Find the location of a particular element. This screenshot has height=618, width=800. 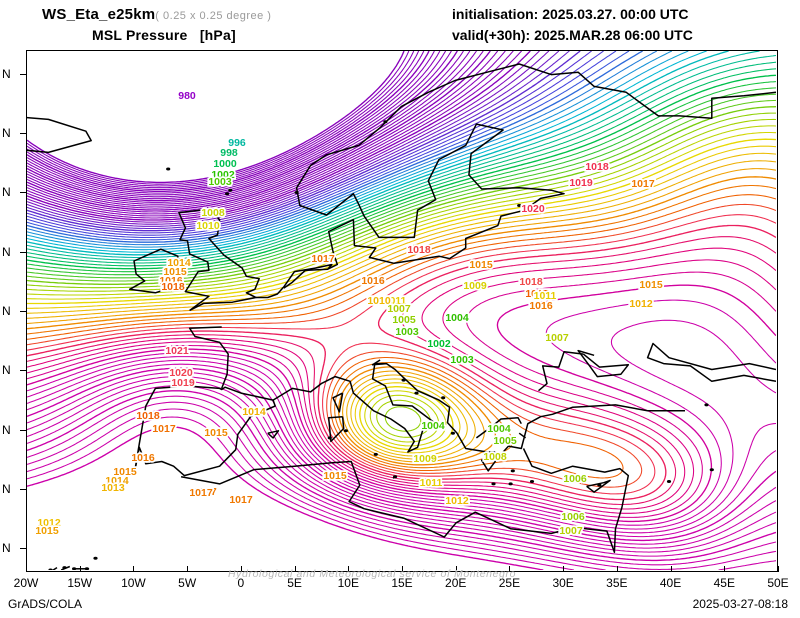

isobar-label: 1004 is located at coordinates (499, 429).